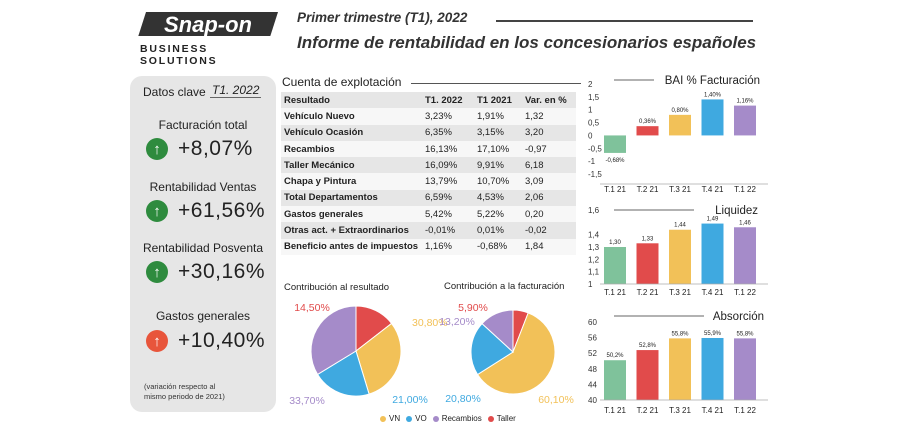  I want to click on pie-slice, so click(333, 340).